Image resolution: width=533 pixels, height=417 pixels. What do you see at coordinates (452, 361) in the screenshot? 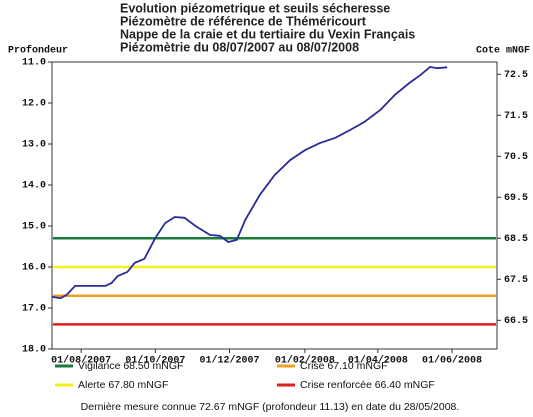
I see `x-tick-label: 01/06/2008` at bounding box center [452, 361].